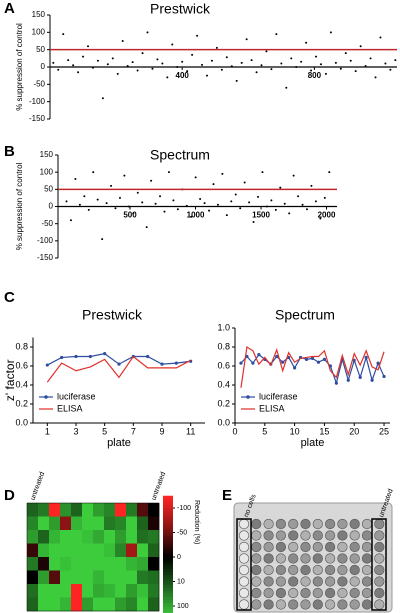  What do you see at coordinates (43, 66) in the screenshot?
I see `y-tick-label: 0` at bounding box center [43, 66].